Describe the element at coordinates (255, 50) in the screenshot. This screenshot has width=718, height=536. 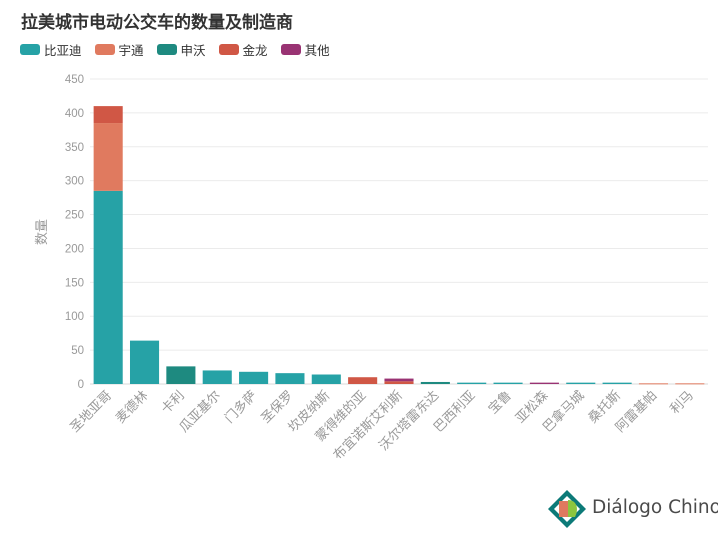
I see `legend-label: 金龙` at that location.